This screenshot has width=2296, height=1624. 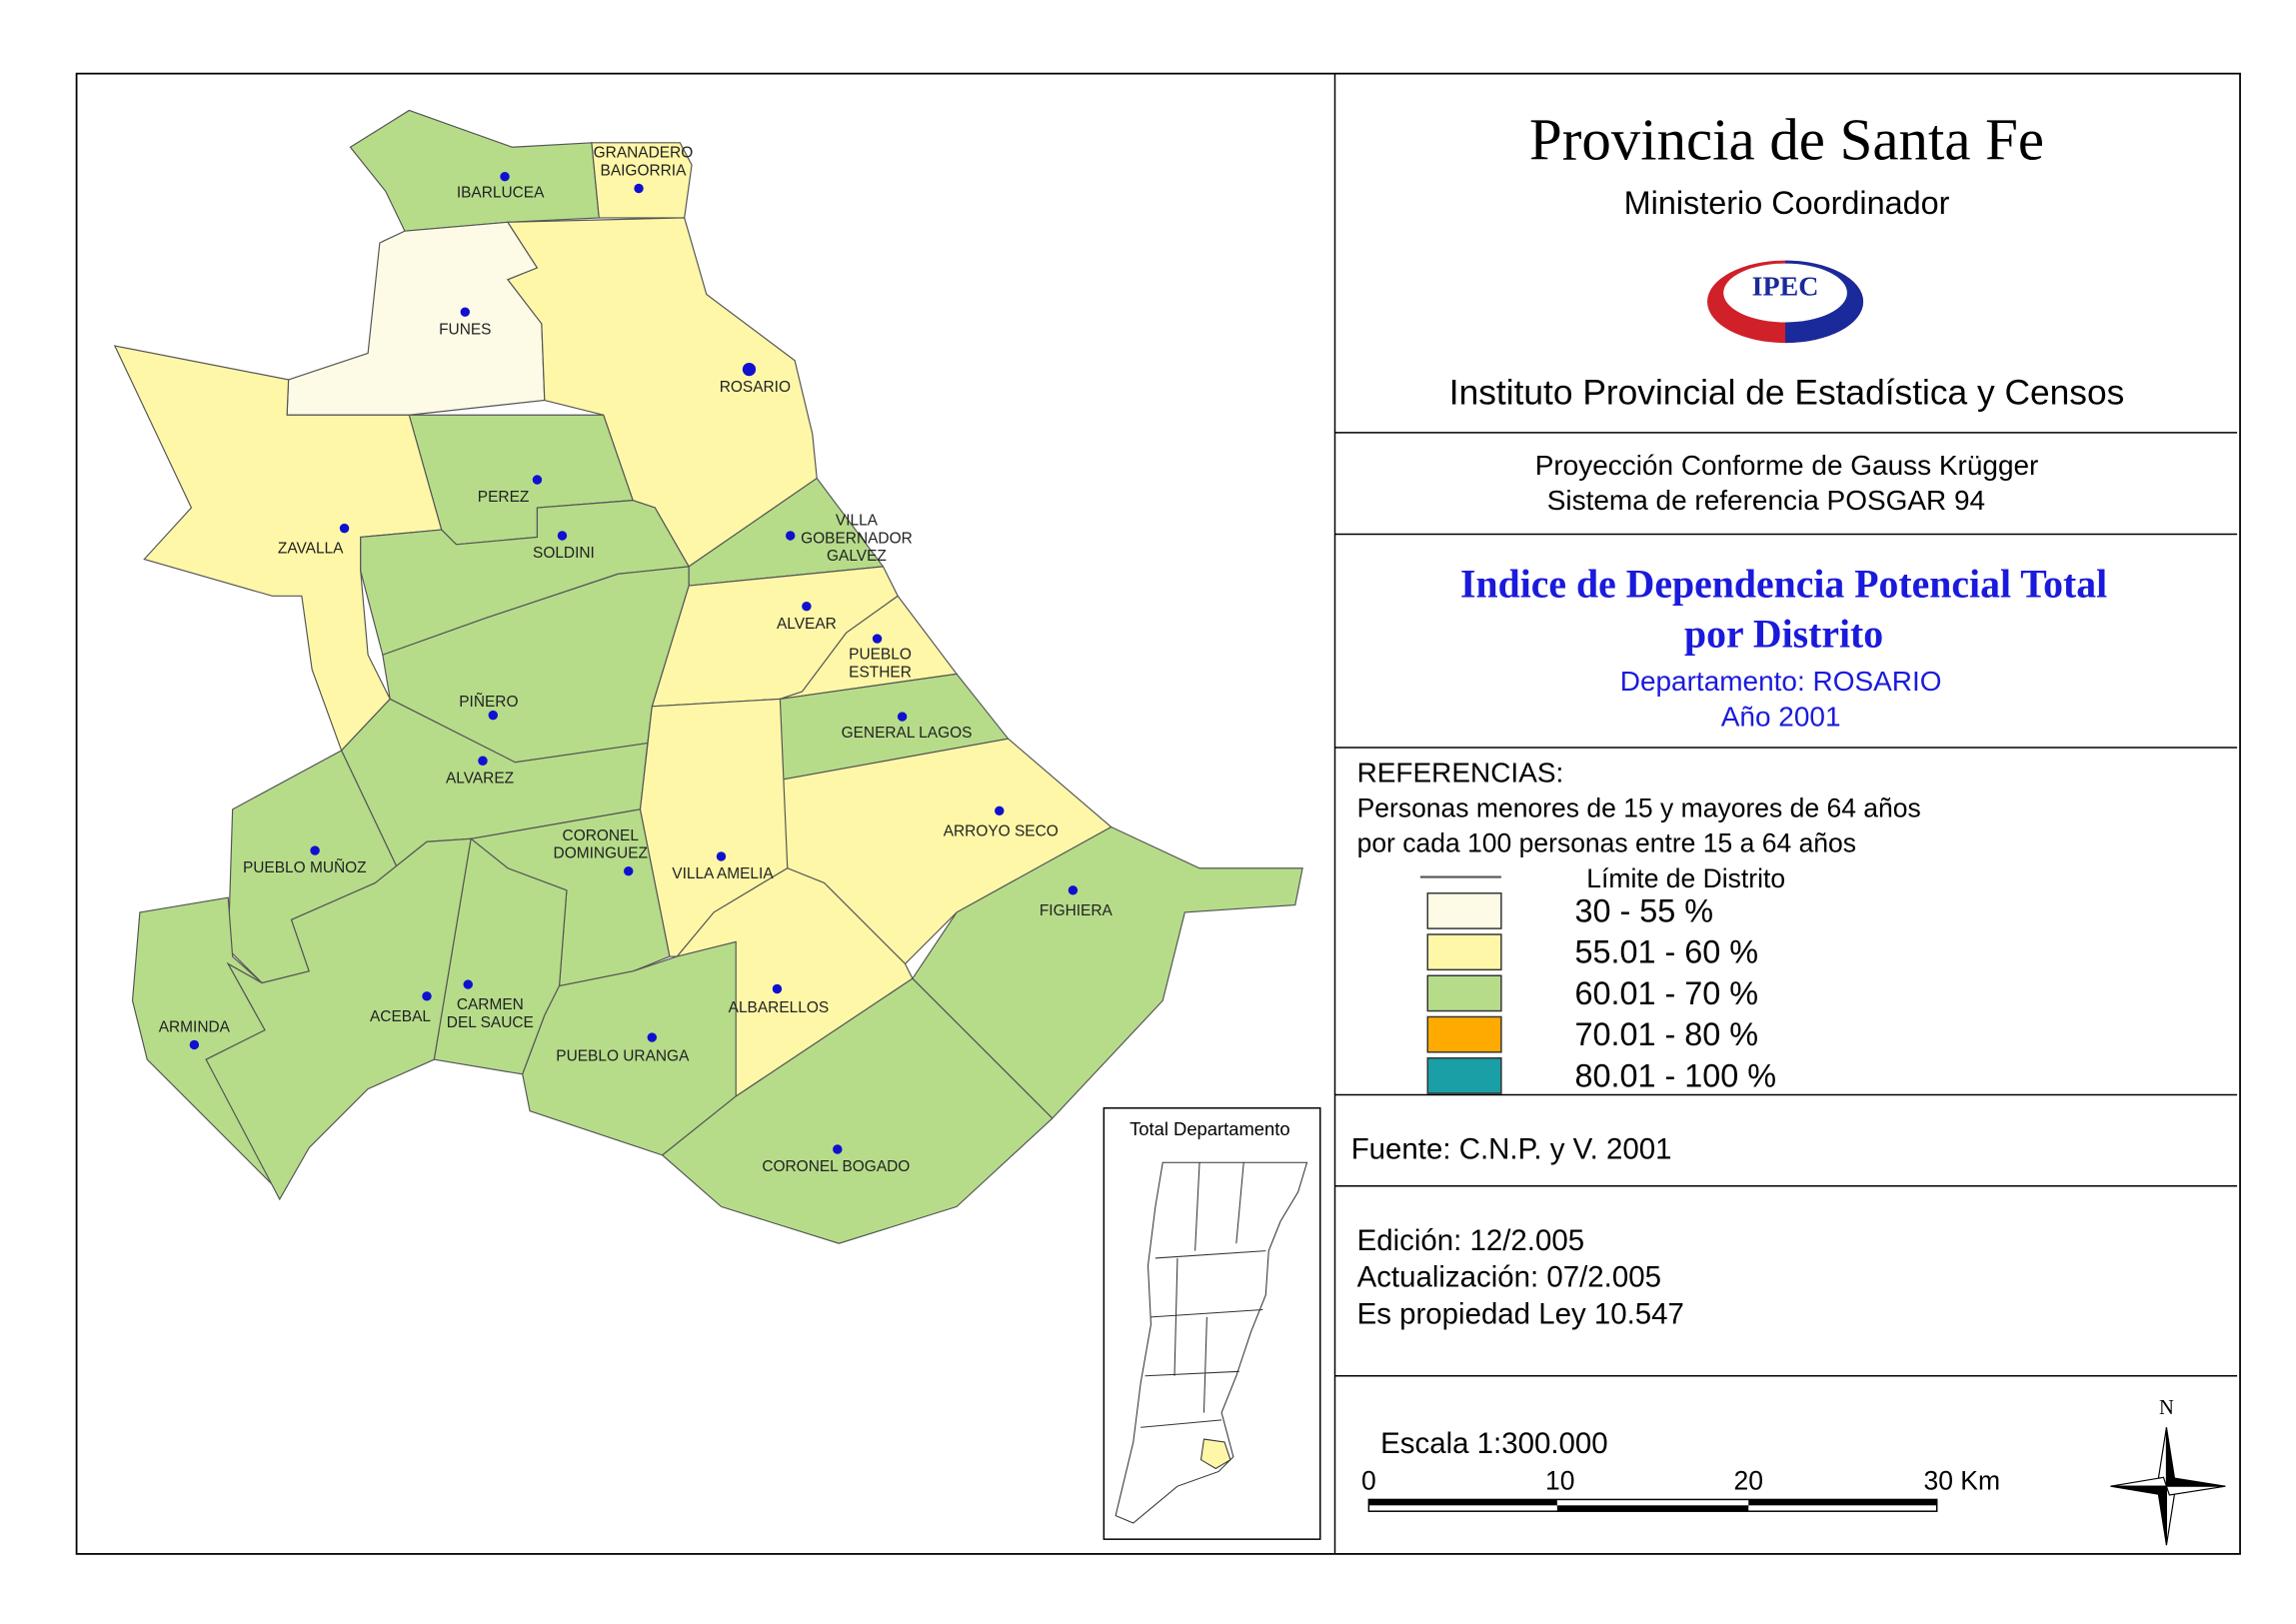 I want to click on inset-title: Total Departamento, so click(x=1210, y=1128).